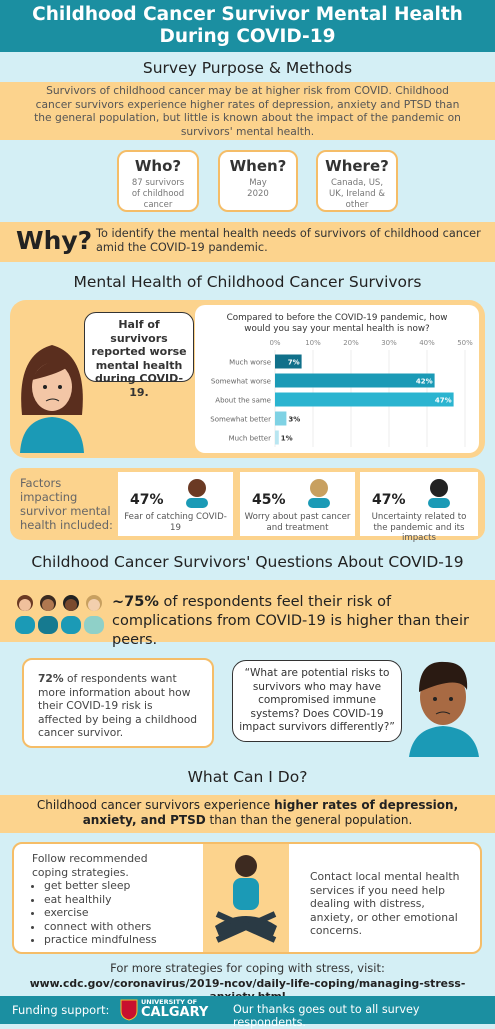 The height and width of the screenshot is (1029, 495). I want to click on meditation-panel, so click(246, 898).